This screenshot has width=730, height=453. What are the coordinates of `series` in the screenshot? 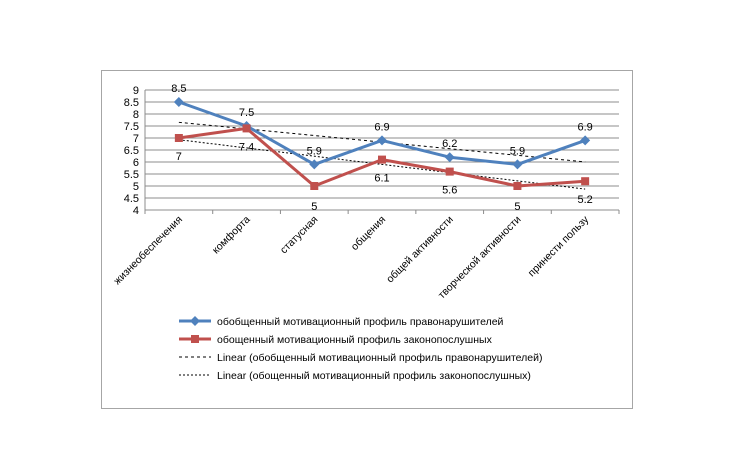 It's located at (382, 143).